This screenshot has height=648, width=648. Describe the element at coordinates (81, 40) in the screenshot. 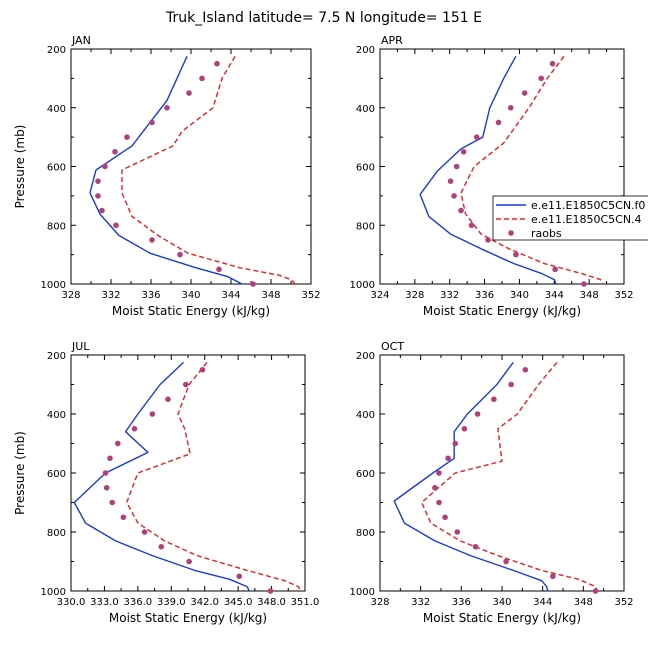

I see `panel-label: JAN` at that location.